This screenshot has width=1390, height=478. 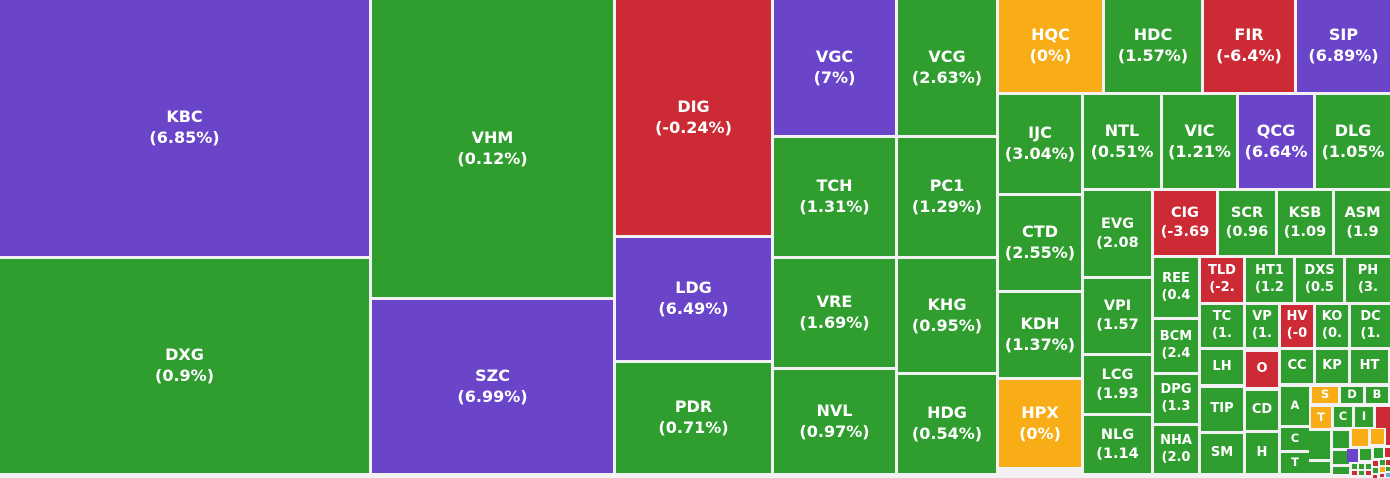 I want to click on tile-TCH: TCH (1.31%), so click(x=834, y=197).